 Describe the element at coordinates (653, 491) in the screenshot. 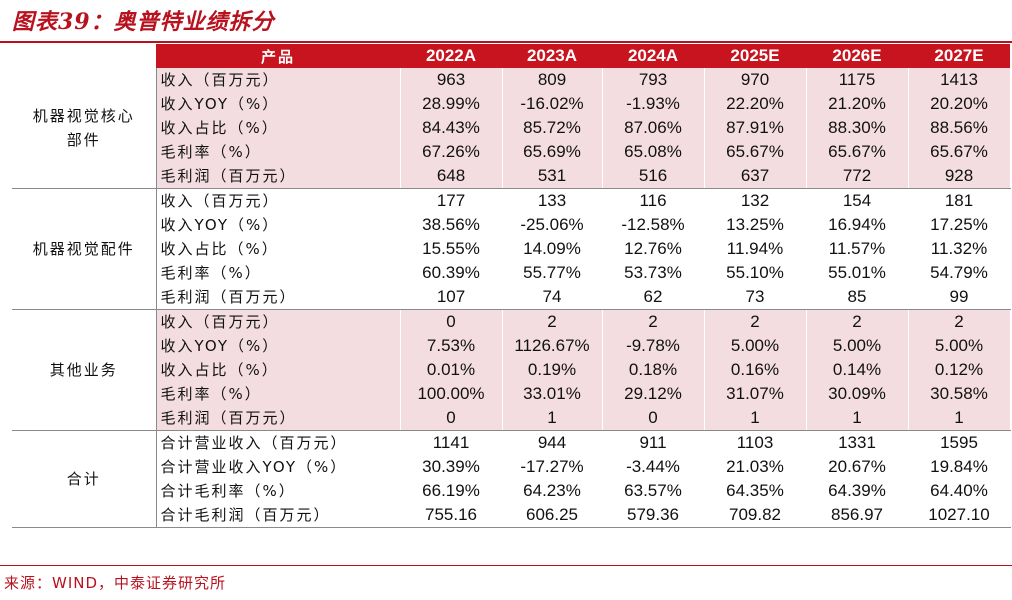

I see `value-cell: 63.57%` at that location.